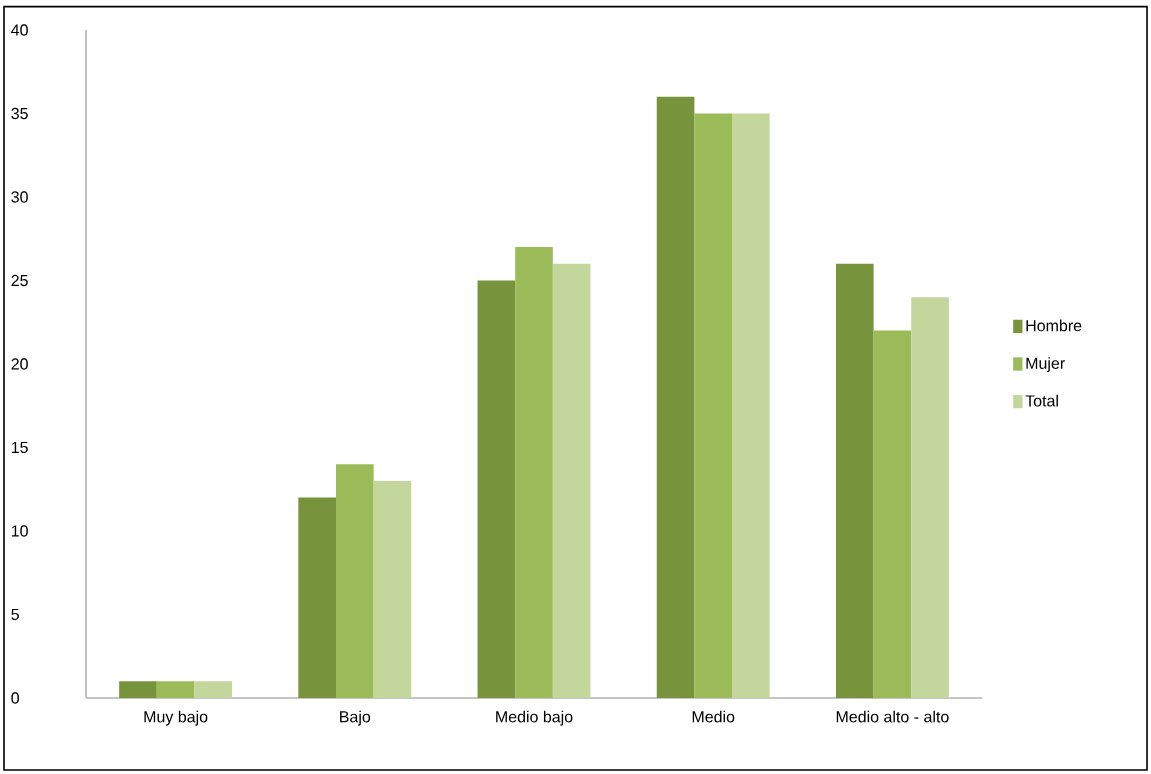 This screenshot has height=774, width=1151. Describe the element at coordinates (19, 531) in the screenshot. I see `y-tick-label: 10` at that location.